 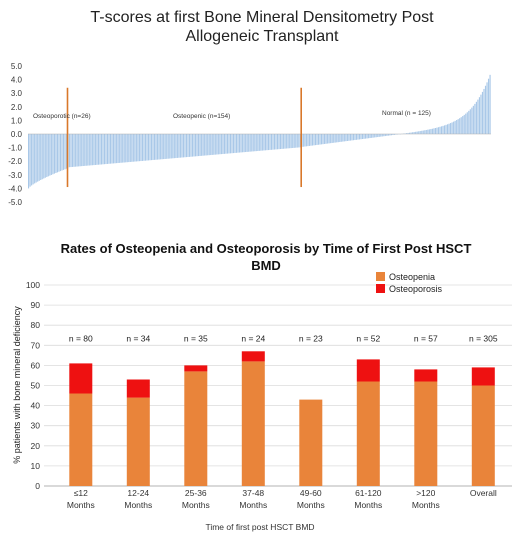 I want to click on osteopenia-y-tick-label: 100, so click(x=33, y=285).